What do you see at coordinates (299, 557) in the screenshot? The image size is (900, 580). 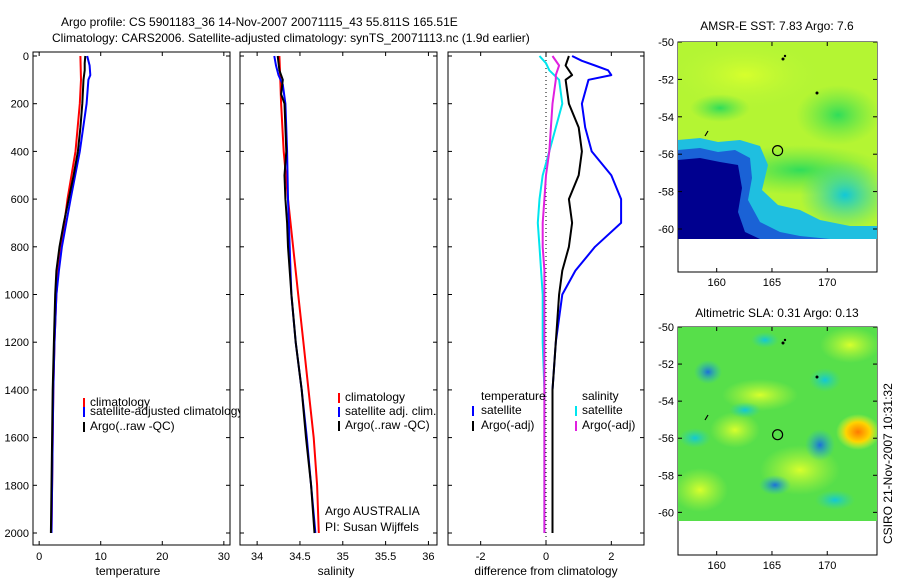 I see `x-tick-label: 34.5` at bounding box center [299, 557].